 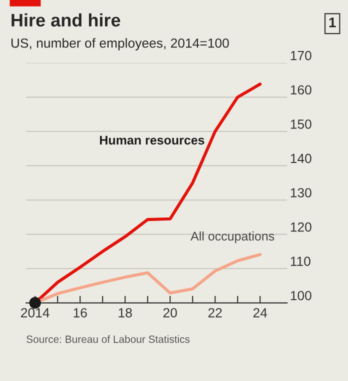 I want to click on text: 1, so click(x=332, y=23).